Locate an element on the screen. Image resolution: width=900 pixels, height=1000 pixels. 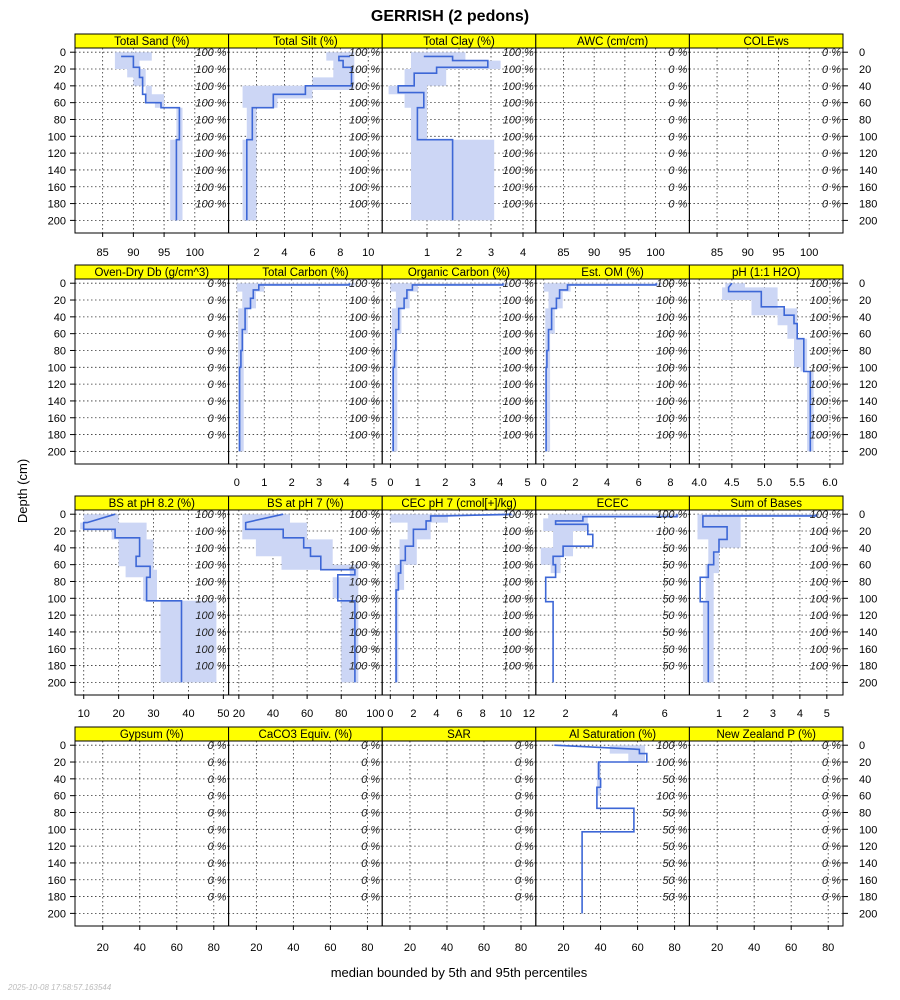
x-tick-label: 100 is located at coordinates (375, 714).